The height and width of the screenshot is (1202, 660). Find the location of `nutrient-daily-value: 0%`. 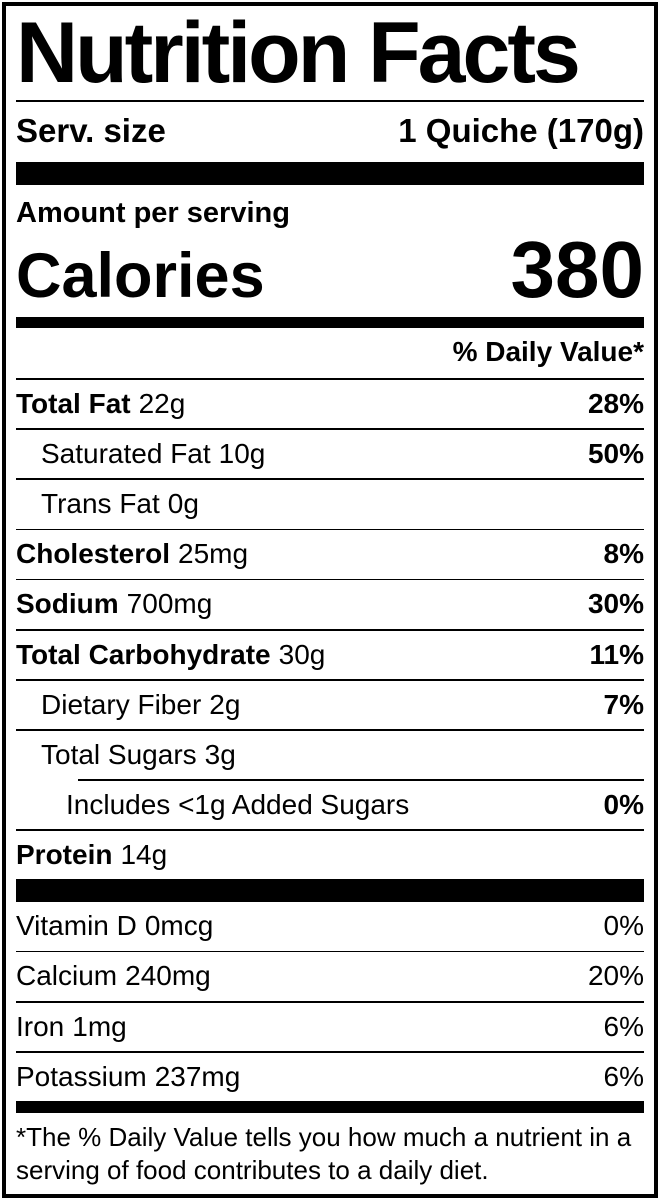

nutrient-daily-value: 0% is located at coordinates (623, 804).